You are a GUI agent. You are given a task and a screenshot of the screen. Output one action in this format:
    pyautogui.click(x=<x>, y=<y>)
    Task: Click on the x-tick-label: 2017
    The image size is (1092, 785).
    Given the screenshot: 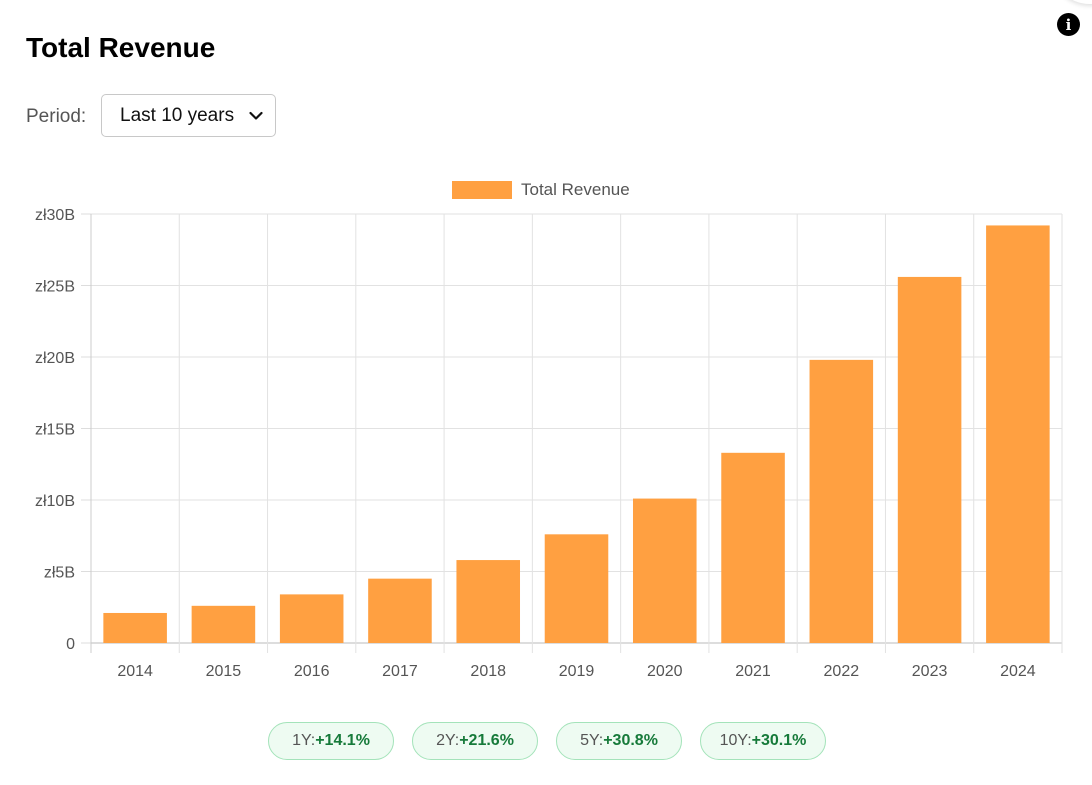 What is the action you would take?
    pyautogui.click(x=400, y=671)
    